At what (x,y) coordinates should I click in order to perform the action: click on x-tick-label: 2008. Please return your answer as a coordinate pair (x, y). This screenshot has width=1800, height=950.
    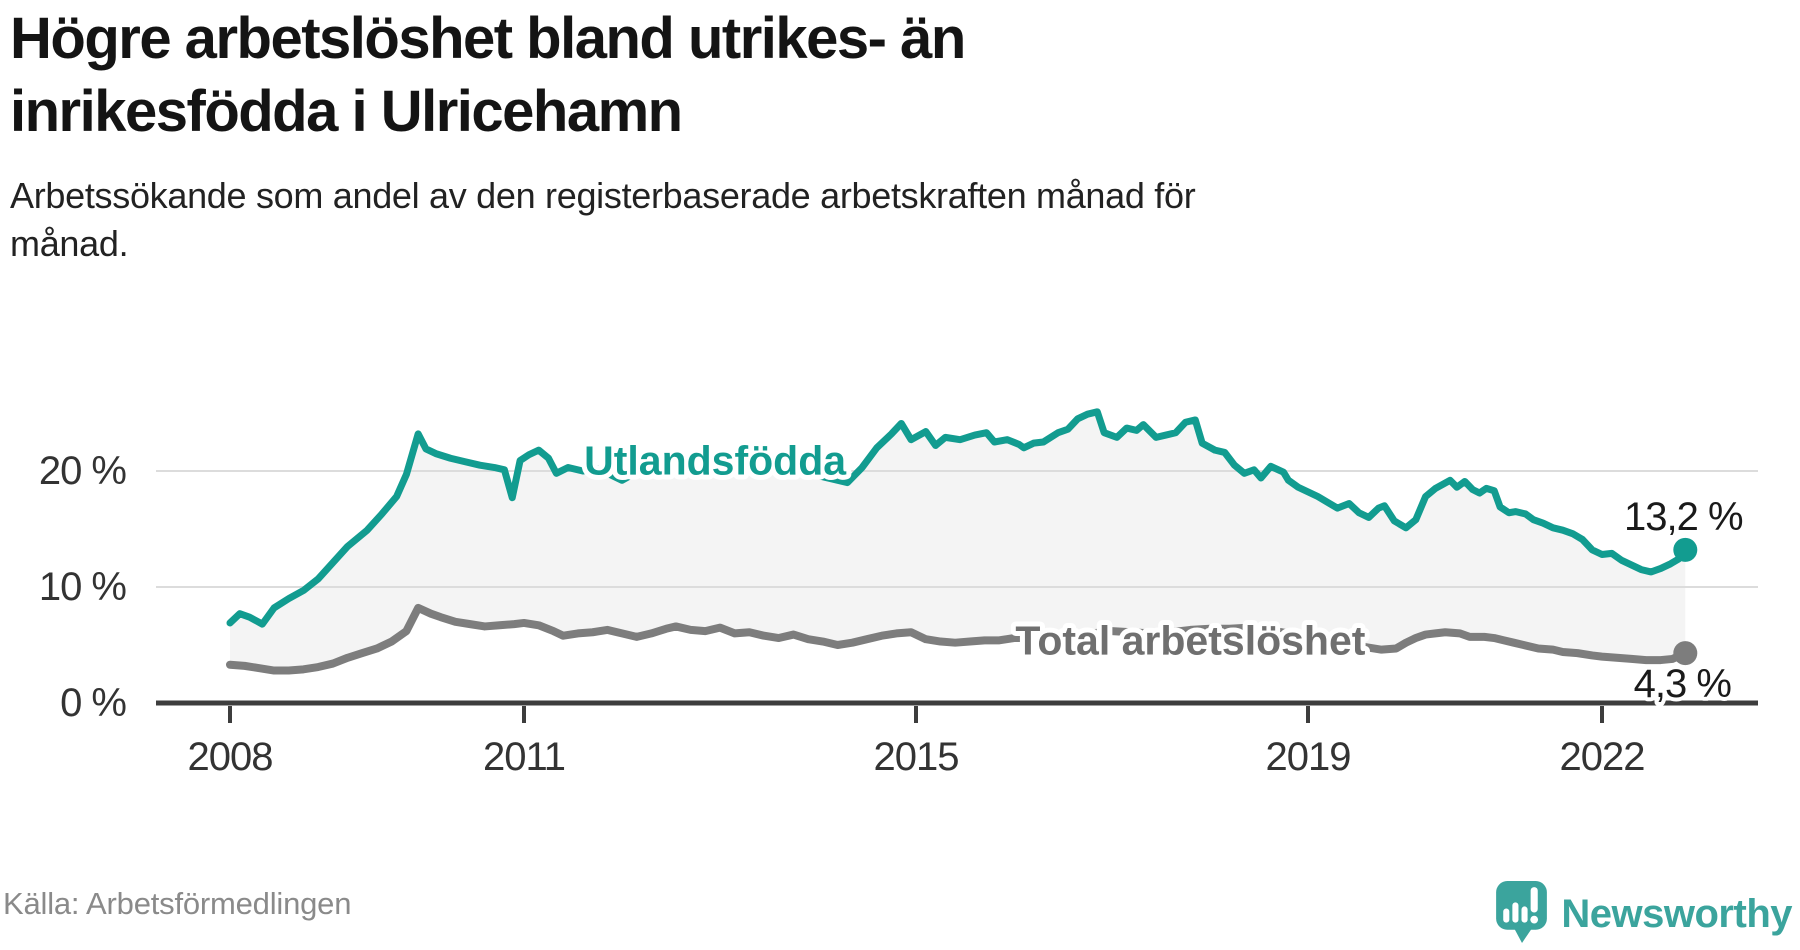
    Looking at the image, I should click on (230, 757).